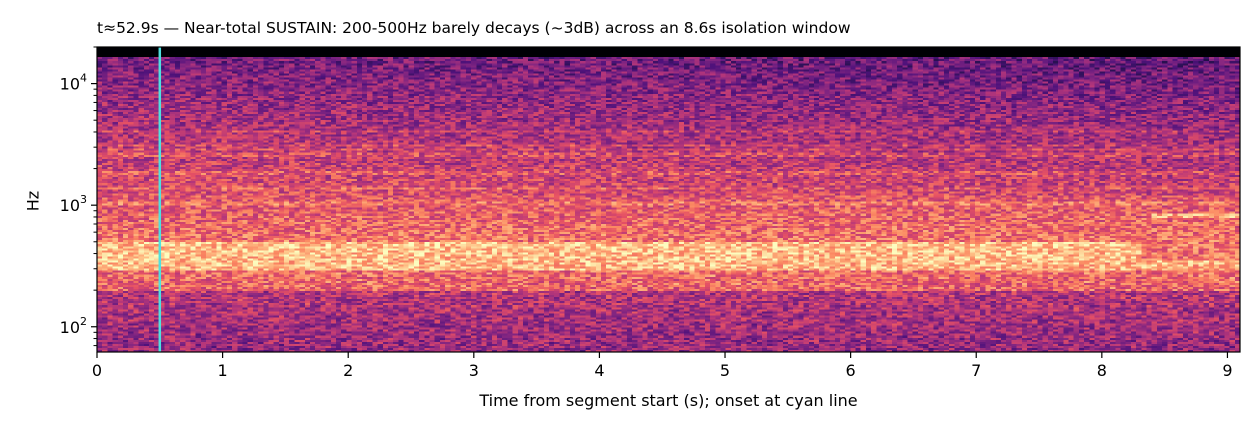 The width and height of the screenshot is (1260, 434). What do you see at coordinates (474, 370) in the screenshot?
I see `x-tick-label: 3` at bounding box center [474, 370].